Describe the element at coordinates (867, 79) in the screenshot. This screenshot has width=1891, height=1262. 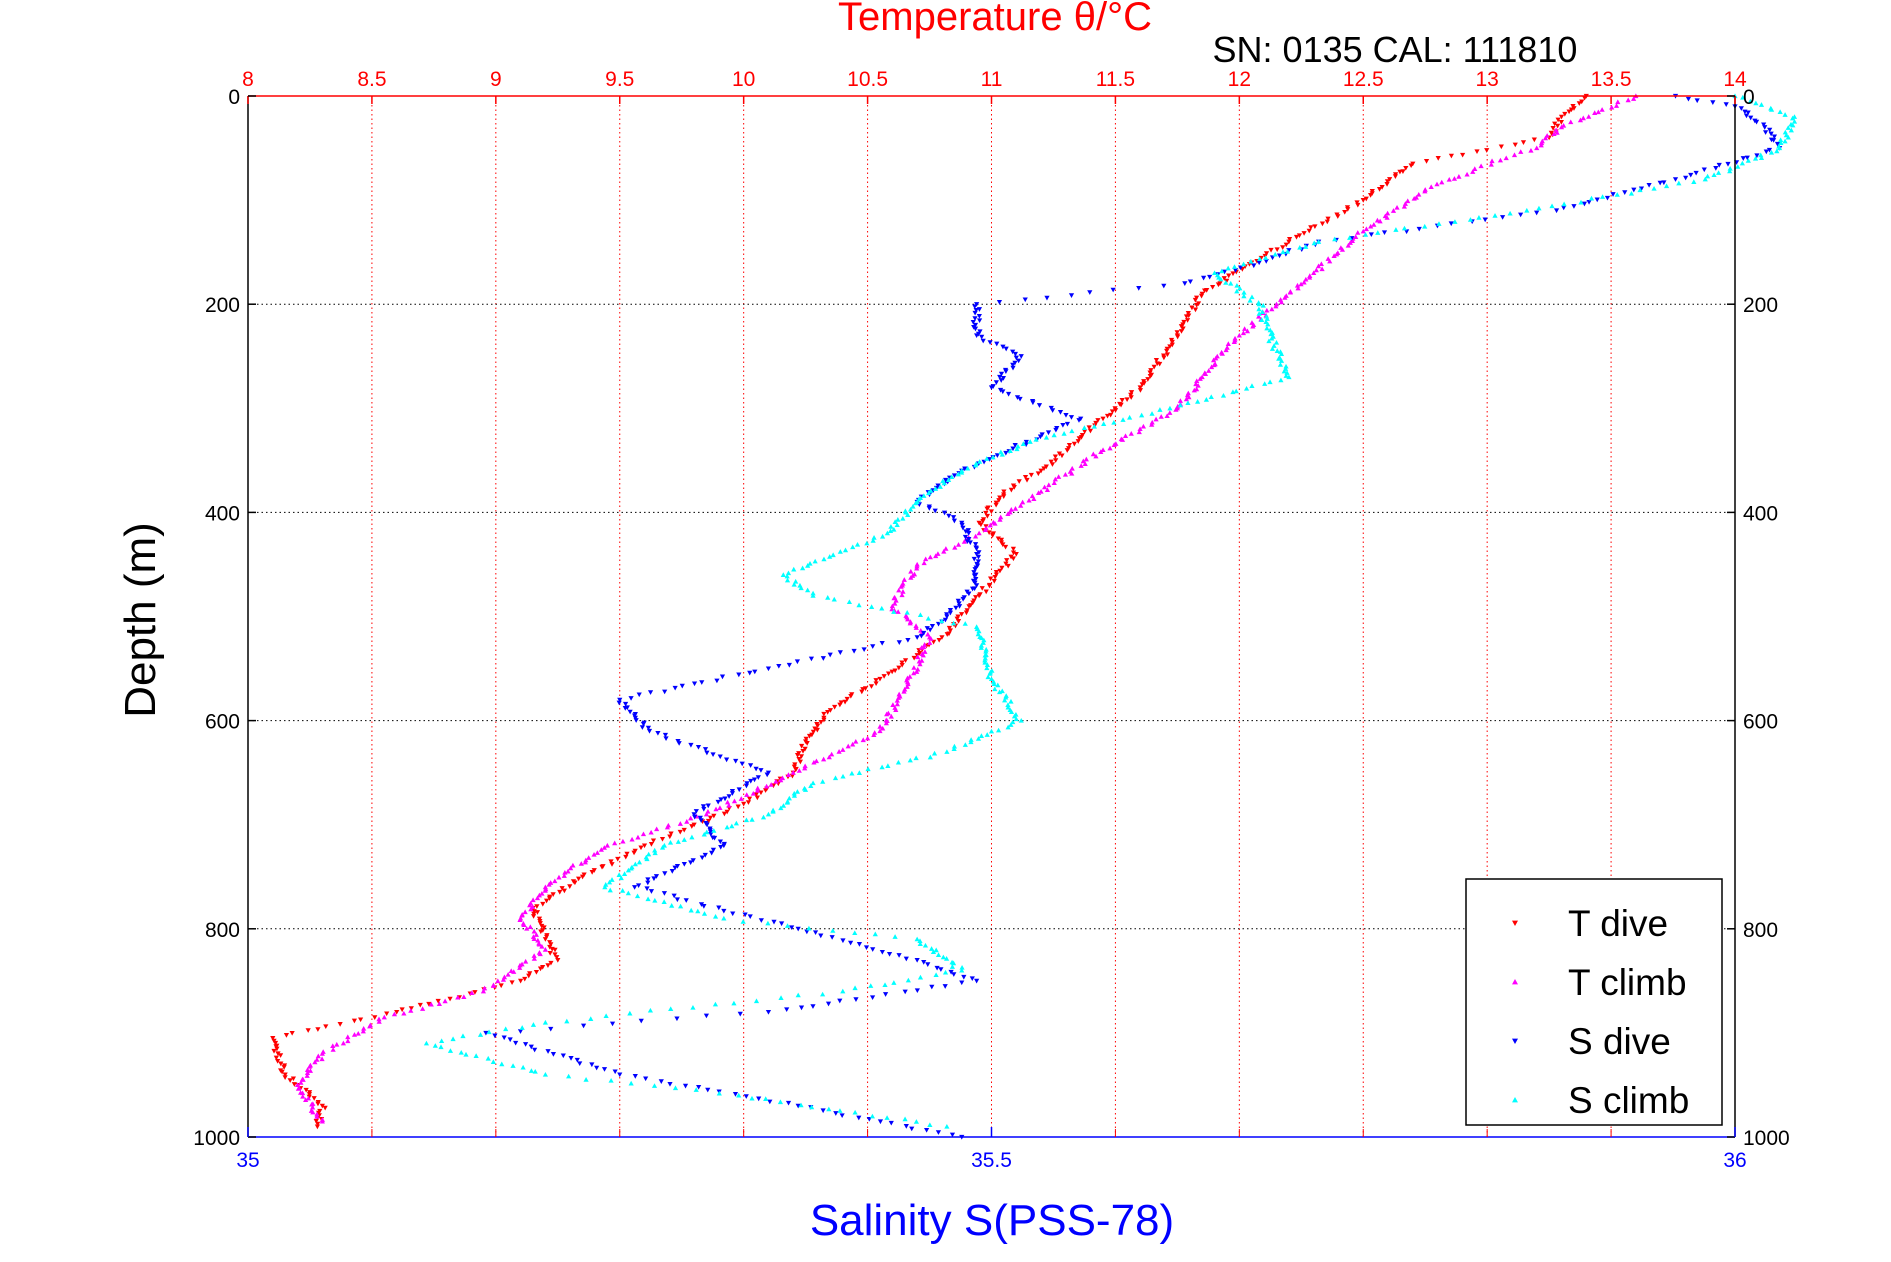
I see `top-tick-label: 10.5` at that location.